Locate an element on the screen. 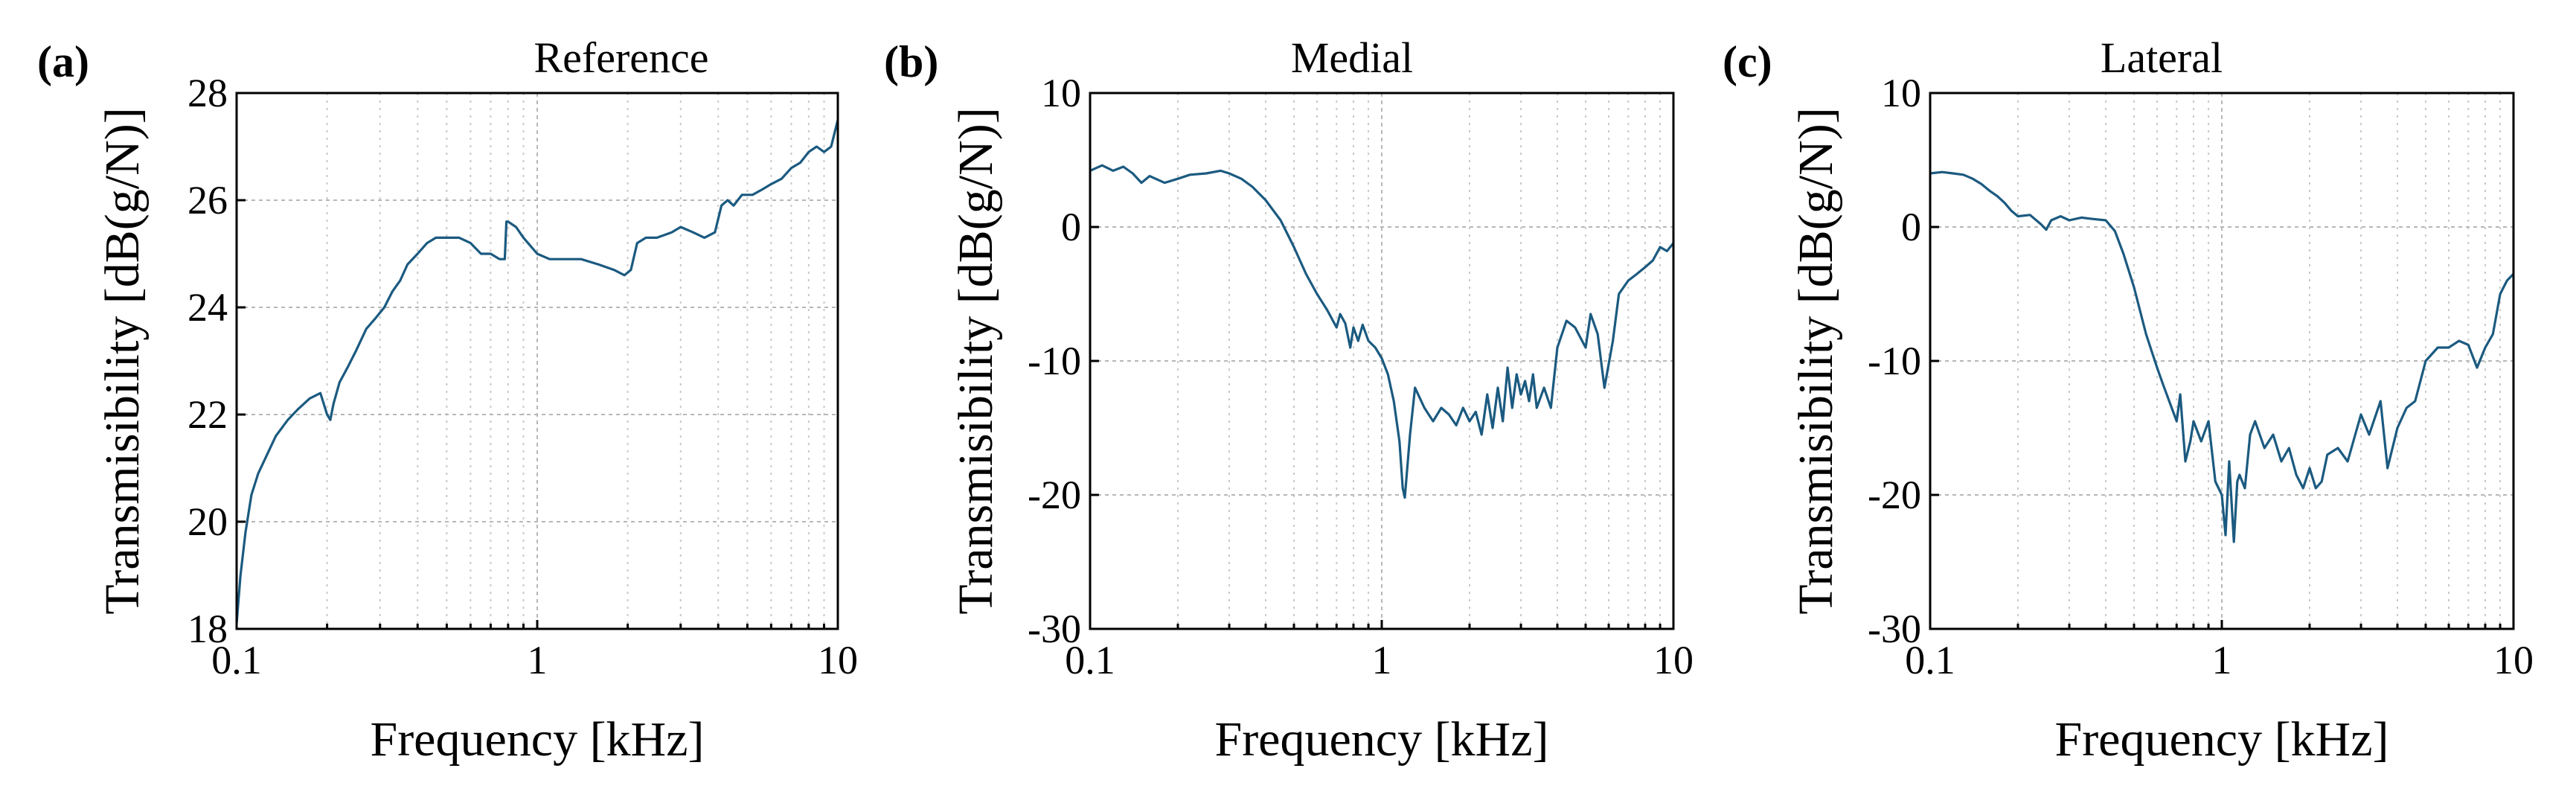 Image resolution: width=2576 pixels, height=806 pixels. y-tick-label: 20 is located at coordinates (208, 521).